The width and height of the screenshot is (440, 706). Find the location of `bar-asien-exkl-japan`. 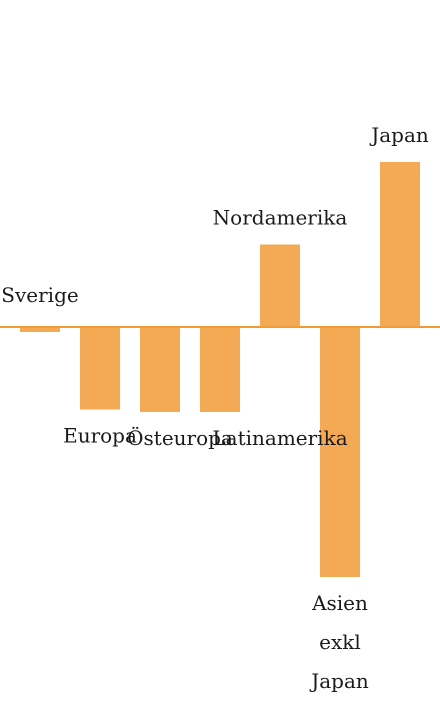

bar-asien-exkl-japan is located at coordinates (340, 452).